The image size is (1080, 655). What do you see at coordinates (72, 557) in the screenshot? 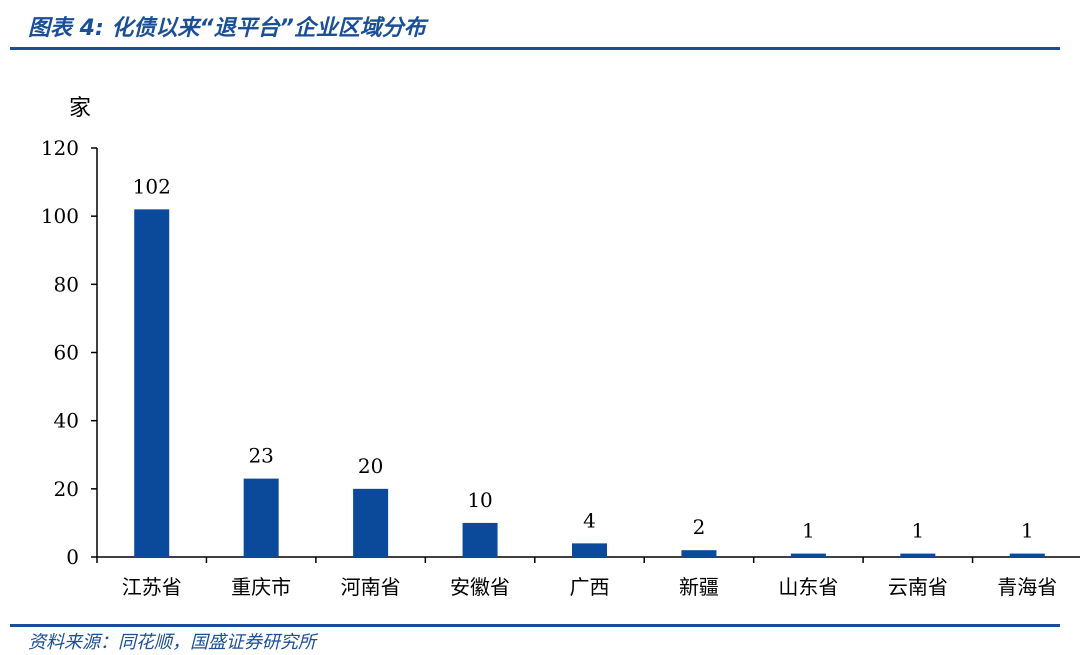
I see `y-tick-label: 0` at bounding box center [72, 557].